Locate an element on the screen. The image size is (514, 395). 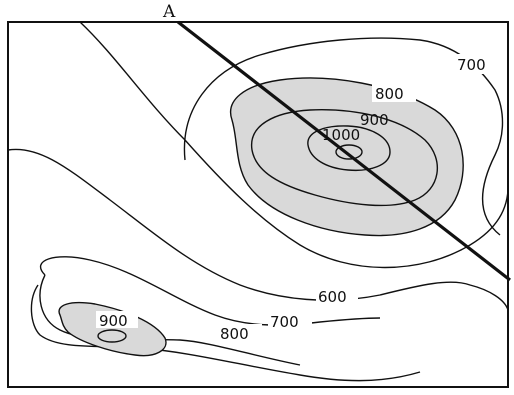
label-bg-900-small-hill is located at coordinates (117, 319).